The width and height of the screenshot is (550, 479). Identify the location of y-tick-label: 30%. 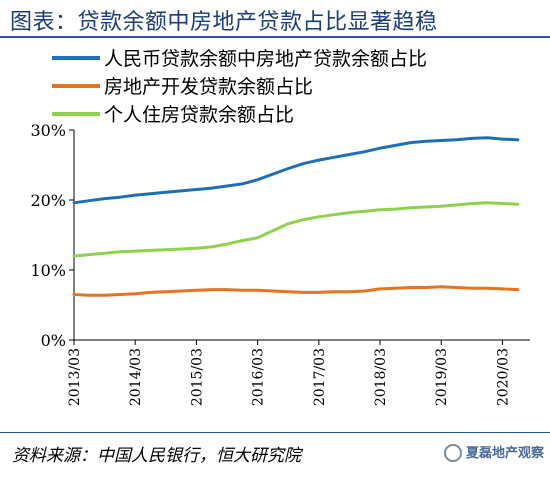
(48, 130).